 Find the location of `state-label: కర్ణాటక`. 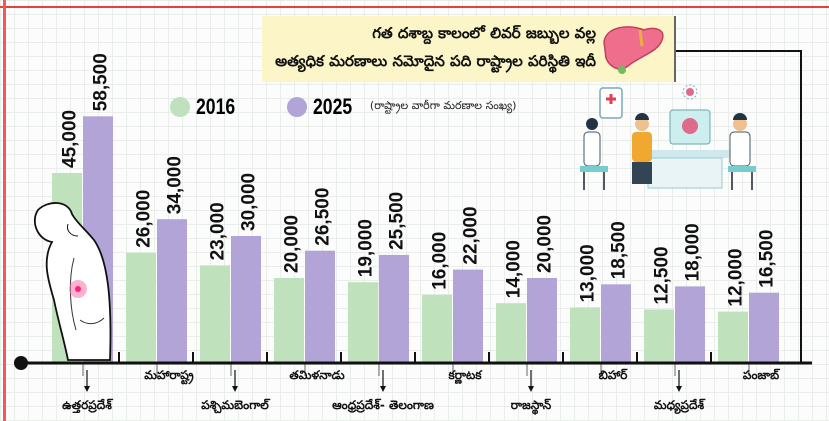

state-label: కర్ణాటక is located at coordinates (465, 375).